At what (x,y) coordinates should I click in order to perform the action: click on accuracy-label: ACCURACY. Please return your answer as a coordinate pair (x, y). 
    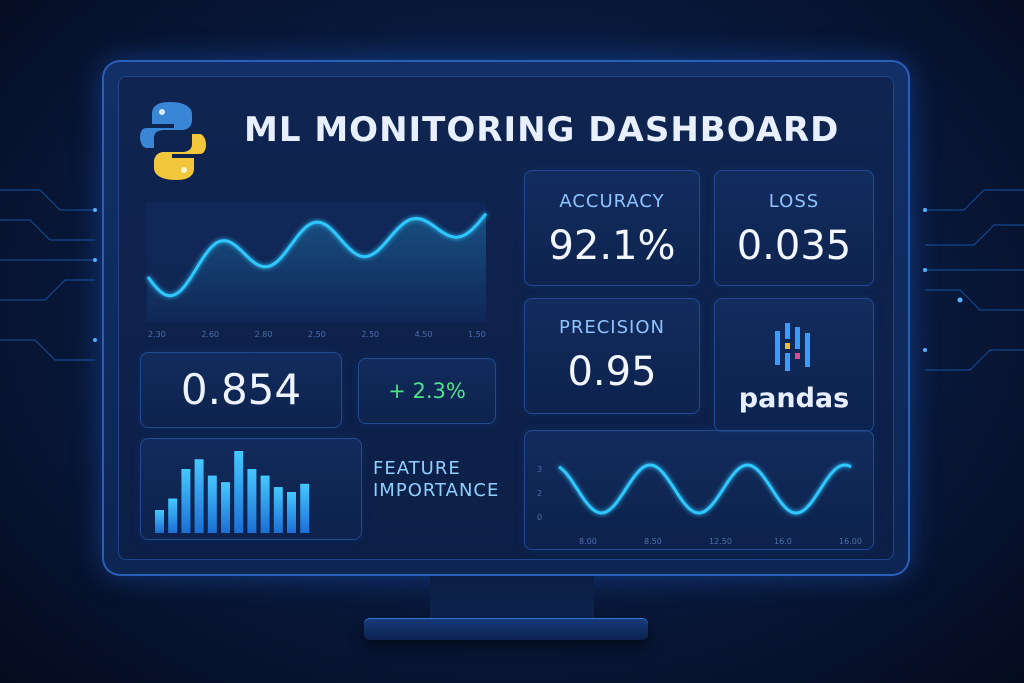
    Looking at the image, I should click on (612, 201).